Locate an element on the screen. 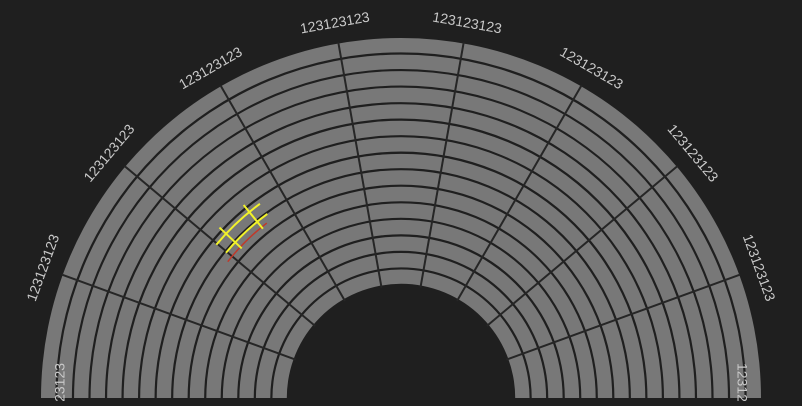 The width and height of the screenshot is (802, 406). sector-label-5: 123123123 is located at coordinates (335, 22).